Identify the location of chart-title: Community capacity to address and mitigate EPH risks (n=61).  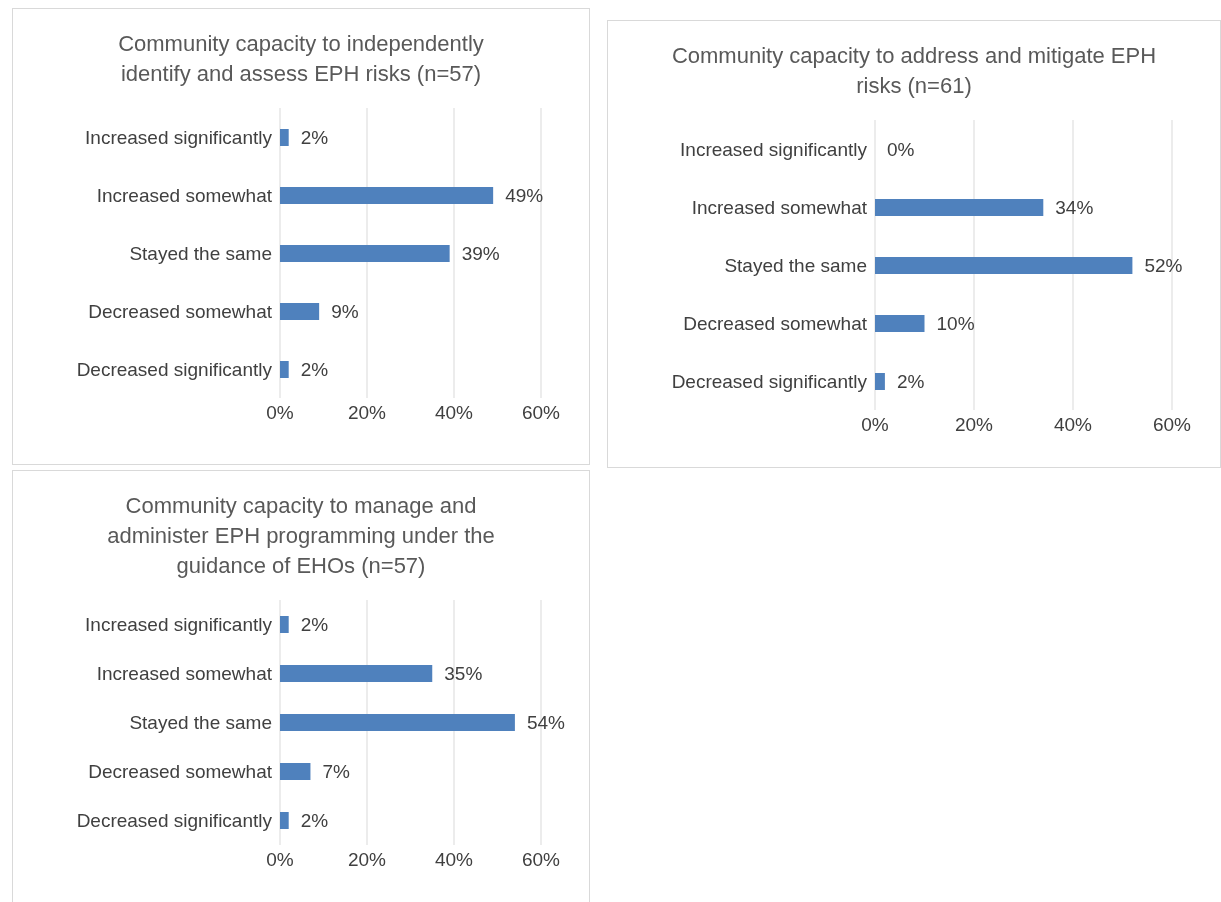
(914, 71).